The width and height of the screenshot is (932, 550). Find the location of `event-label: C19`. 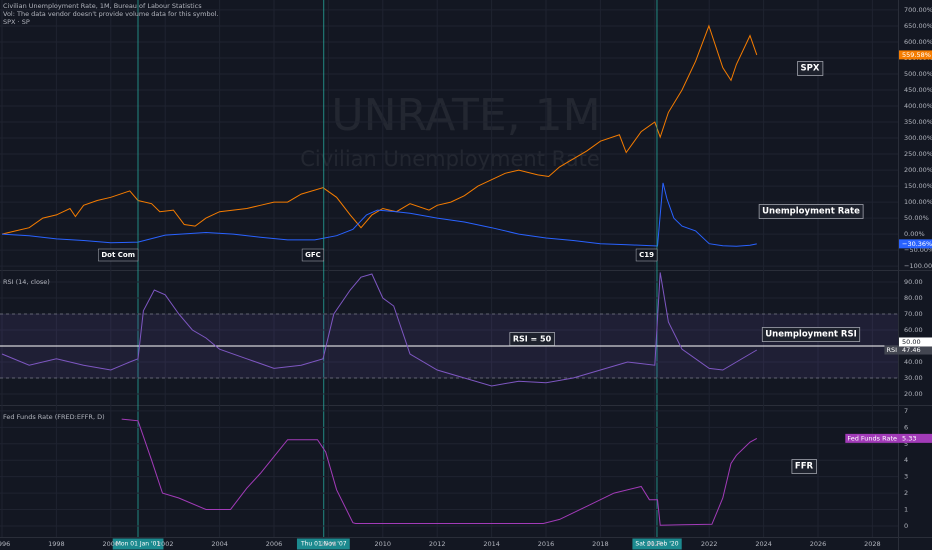

event-label: C19 is located at coordinates (646, 255).